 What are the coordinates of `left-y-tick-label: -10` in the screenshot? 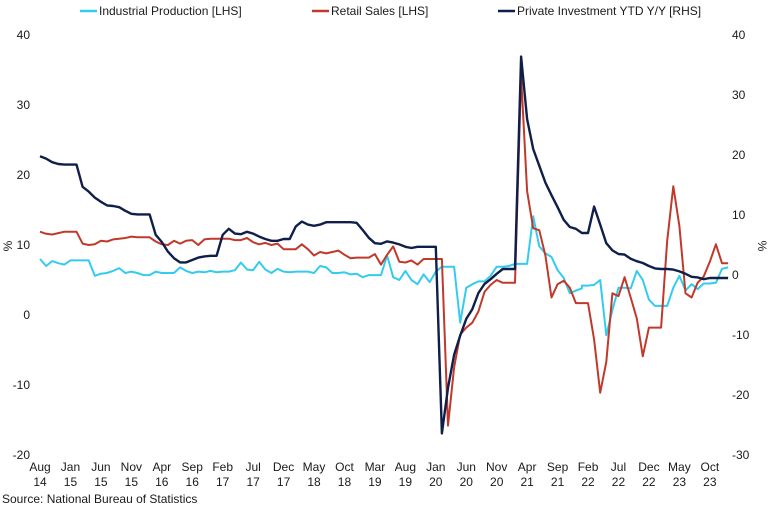 It's located at (22, 385).